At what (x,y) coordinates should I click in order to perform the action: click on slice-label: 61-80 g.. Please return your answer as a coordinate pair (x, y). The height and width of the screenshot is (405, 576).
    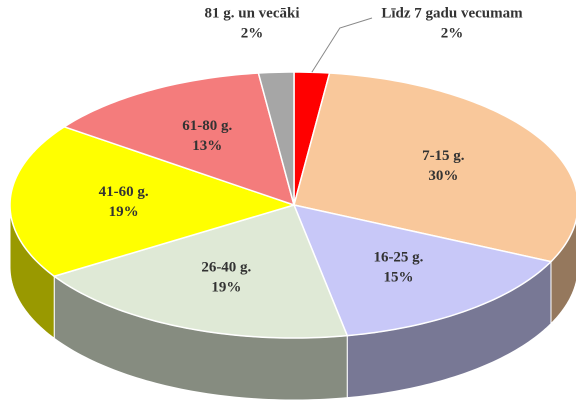
    Looking at the image, I should click on (207, 126).